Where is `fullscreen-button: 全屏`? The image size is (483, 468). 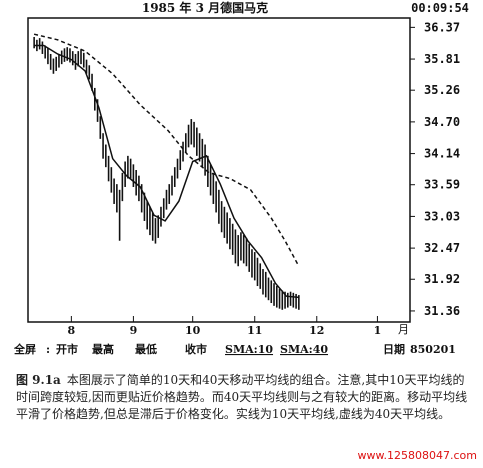 fullscreen-button: 全屏 is located at coordinates (24, 349).